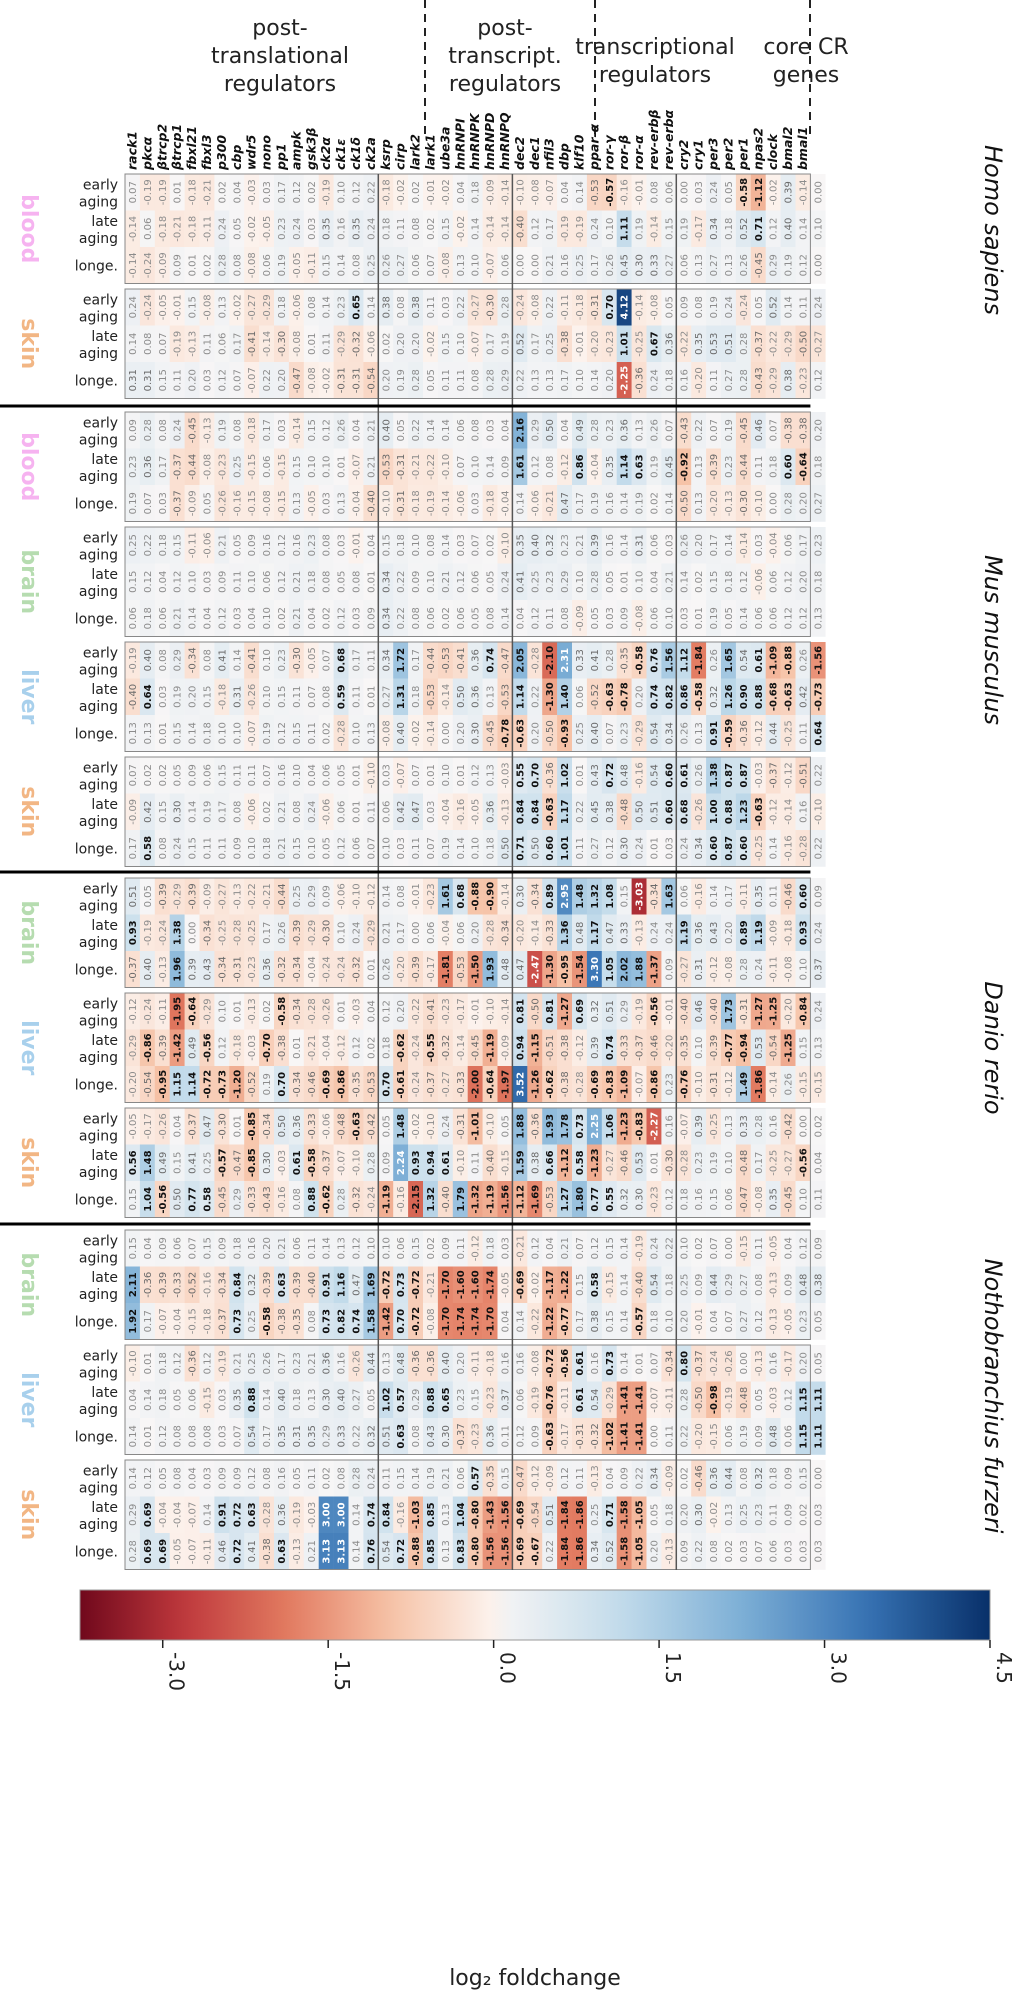 This screenshot has width=1020, height=2001. I want to click on cell-value: 0.01, so click(371, 697).